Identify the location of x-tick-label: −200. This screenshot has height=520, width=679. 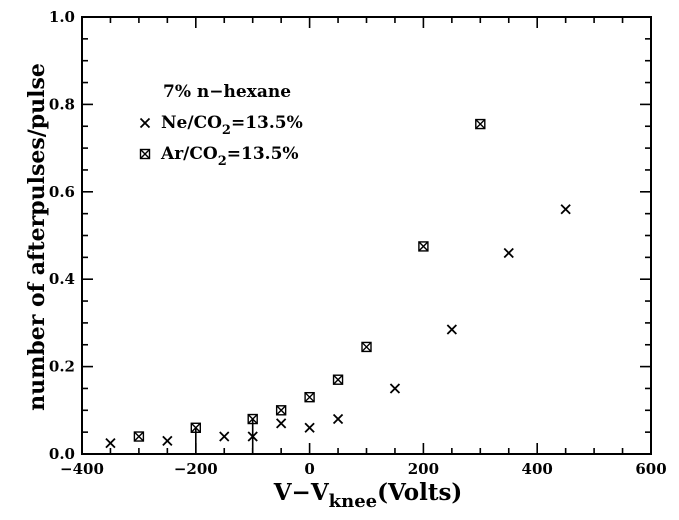
(196, 469).